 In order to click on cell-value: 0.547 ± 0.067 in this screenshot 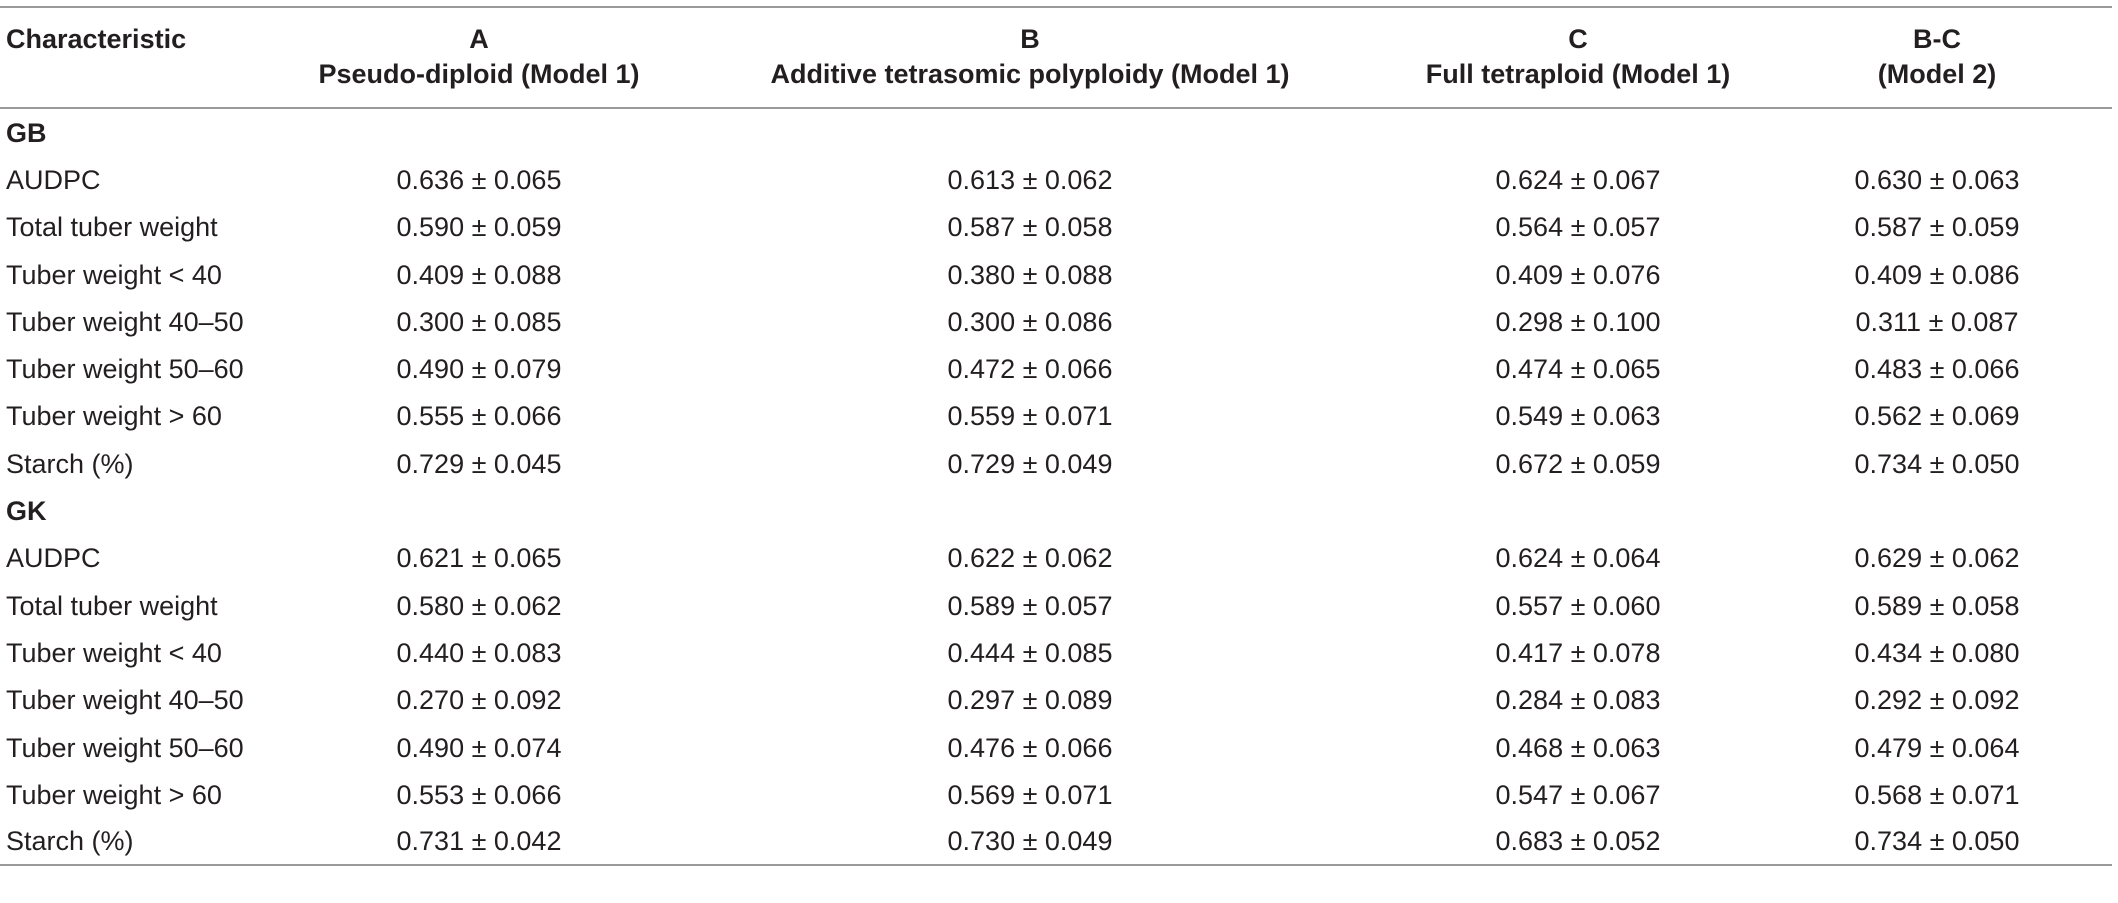, I will do `click(1578, 794)`.